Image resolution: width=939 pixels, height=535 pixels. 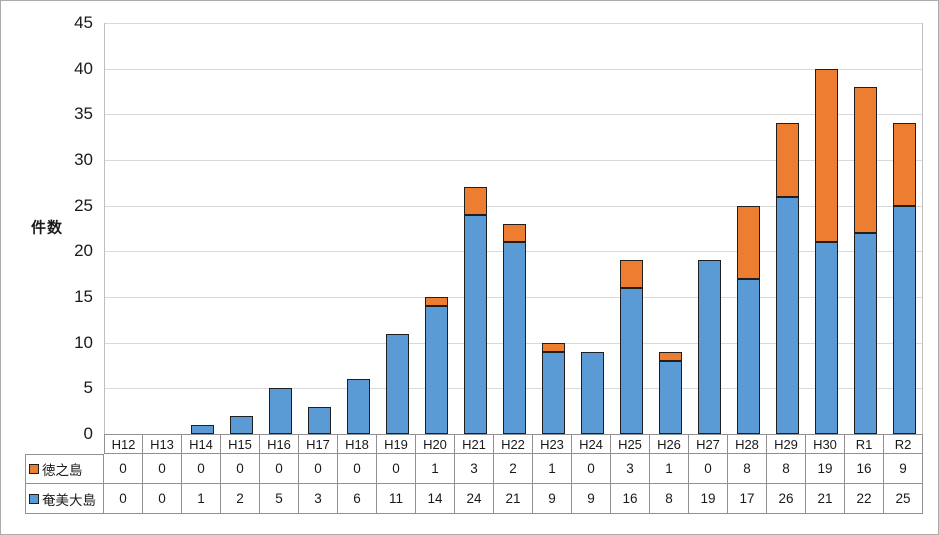 I want to click on legend-item-amami-oshima: 奄美大島, so click(x=64, y=499).